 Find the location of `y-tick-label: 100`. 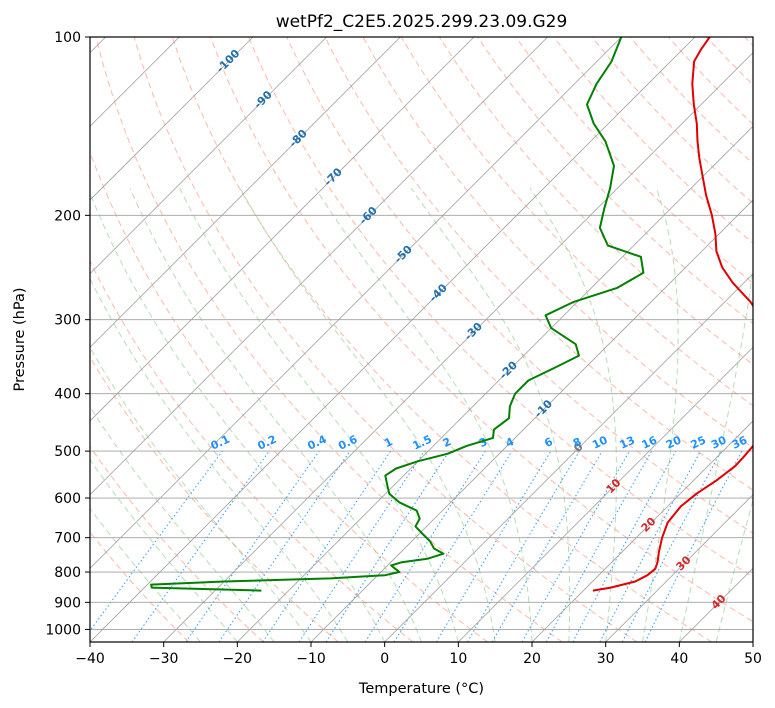

y-tick-label: 100 is located at coordinates (67, 38).